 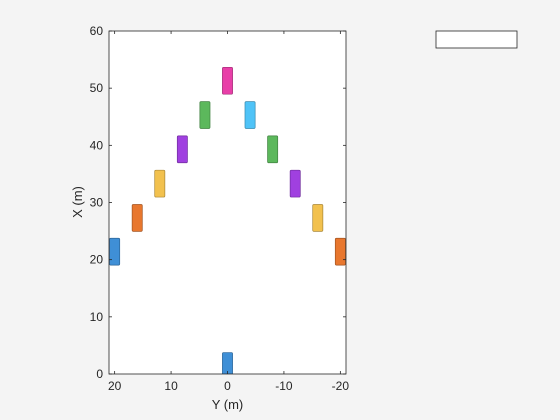 What do you see at coordinates (97, 31) in the screenshot?
I see `y-tick-label: 60` at bounding box center [97, 31].